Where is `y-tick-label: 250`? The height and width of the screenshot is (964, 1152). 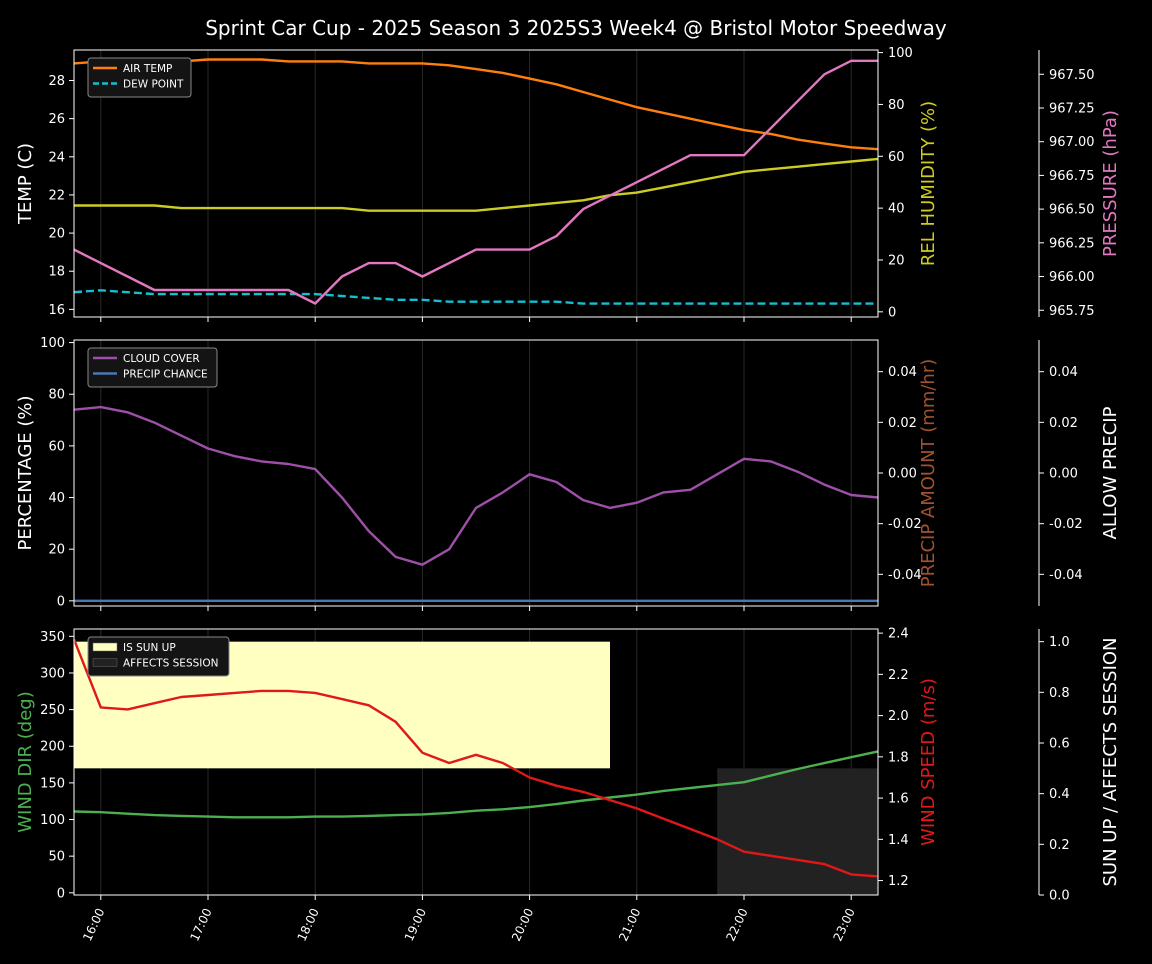 y-tick-label: 250 is located at coordinates (52, 710).